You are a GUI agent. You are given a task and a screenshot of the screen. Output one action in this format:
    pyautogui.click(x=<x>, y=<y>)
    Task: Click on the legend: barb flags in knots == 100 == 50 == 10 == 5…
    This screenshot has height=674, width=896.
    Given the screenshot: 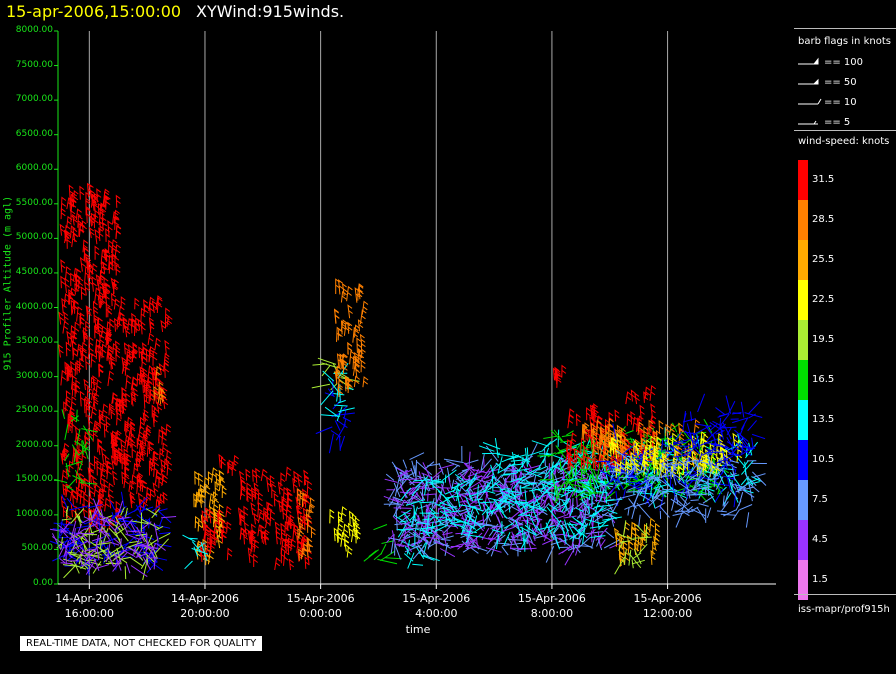 What is the action you would take?
    pyautogui.click(x=845, y=325)
    